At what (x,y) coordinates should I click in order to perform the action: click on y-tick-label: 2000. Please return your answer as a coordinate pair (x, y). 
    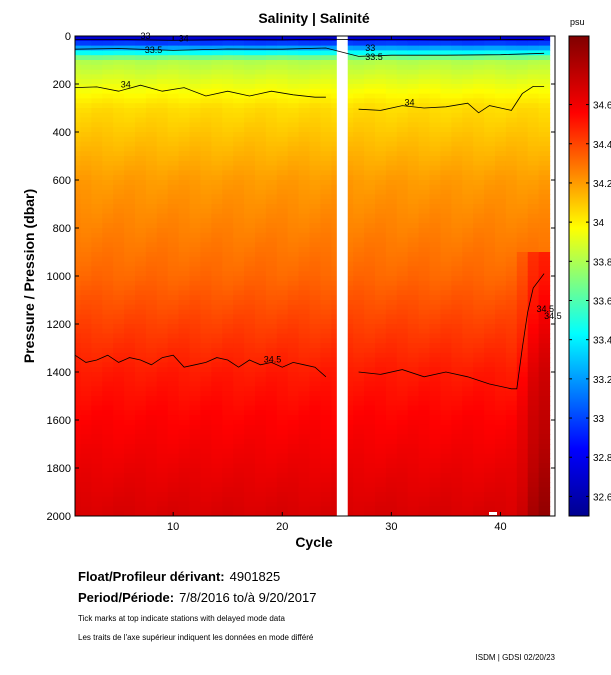
    Looking at the image, I should click on (59, 517).